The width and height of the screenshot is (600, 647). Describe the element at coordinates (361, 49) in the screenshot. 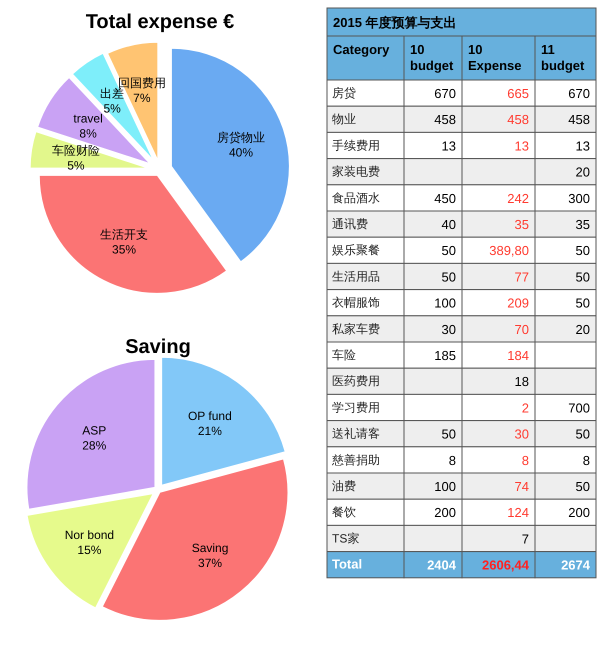

I see `category-label: Category` at that location.